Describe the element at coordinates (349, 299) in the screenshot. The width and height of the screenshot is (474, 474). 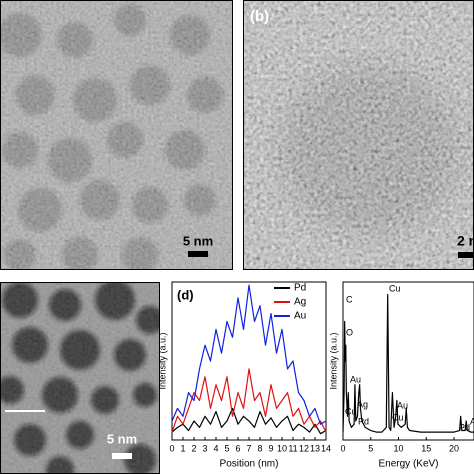
I see `peak-label: C` at that location.